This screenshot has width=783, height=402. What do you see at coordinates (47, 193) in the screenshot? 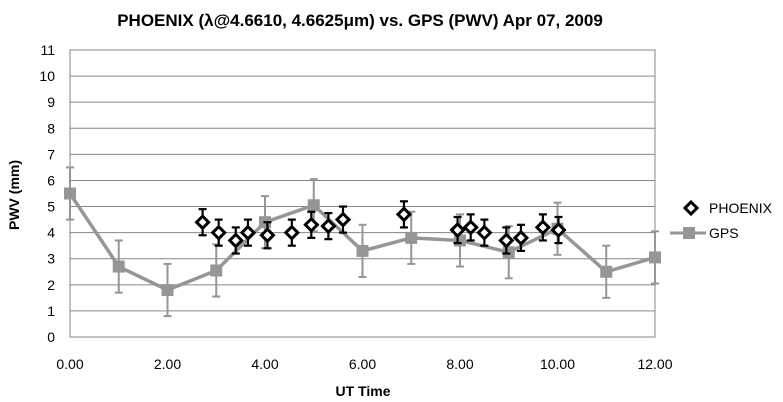
I see `y-tick-labels: 0 1 2 3 4 5 6 7 8 9 10 11` at bounding box center [47, 193].